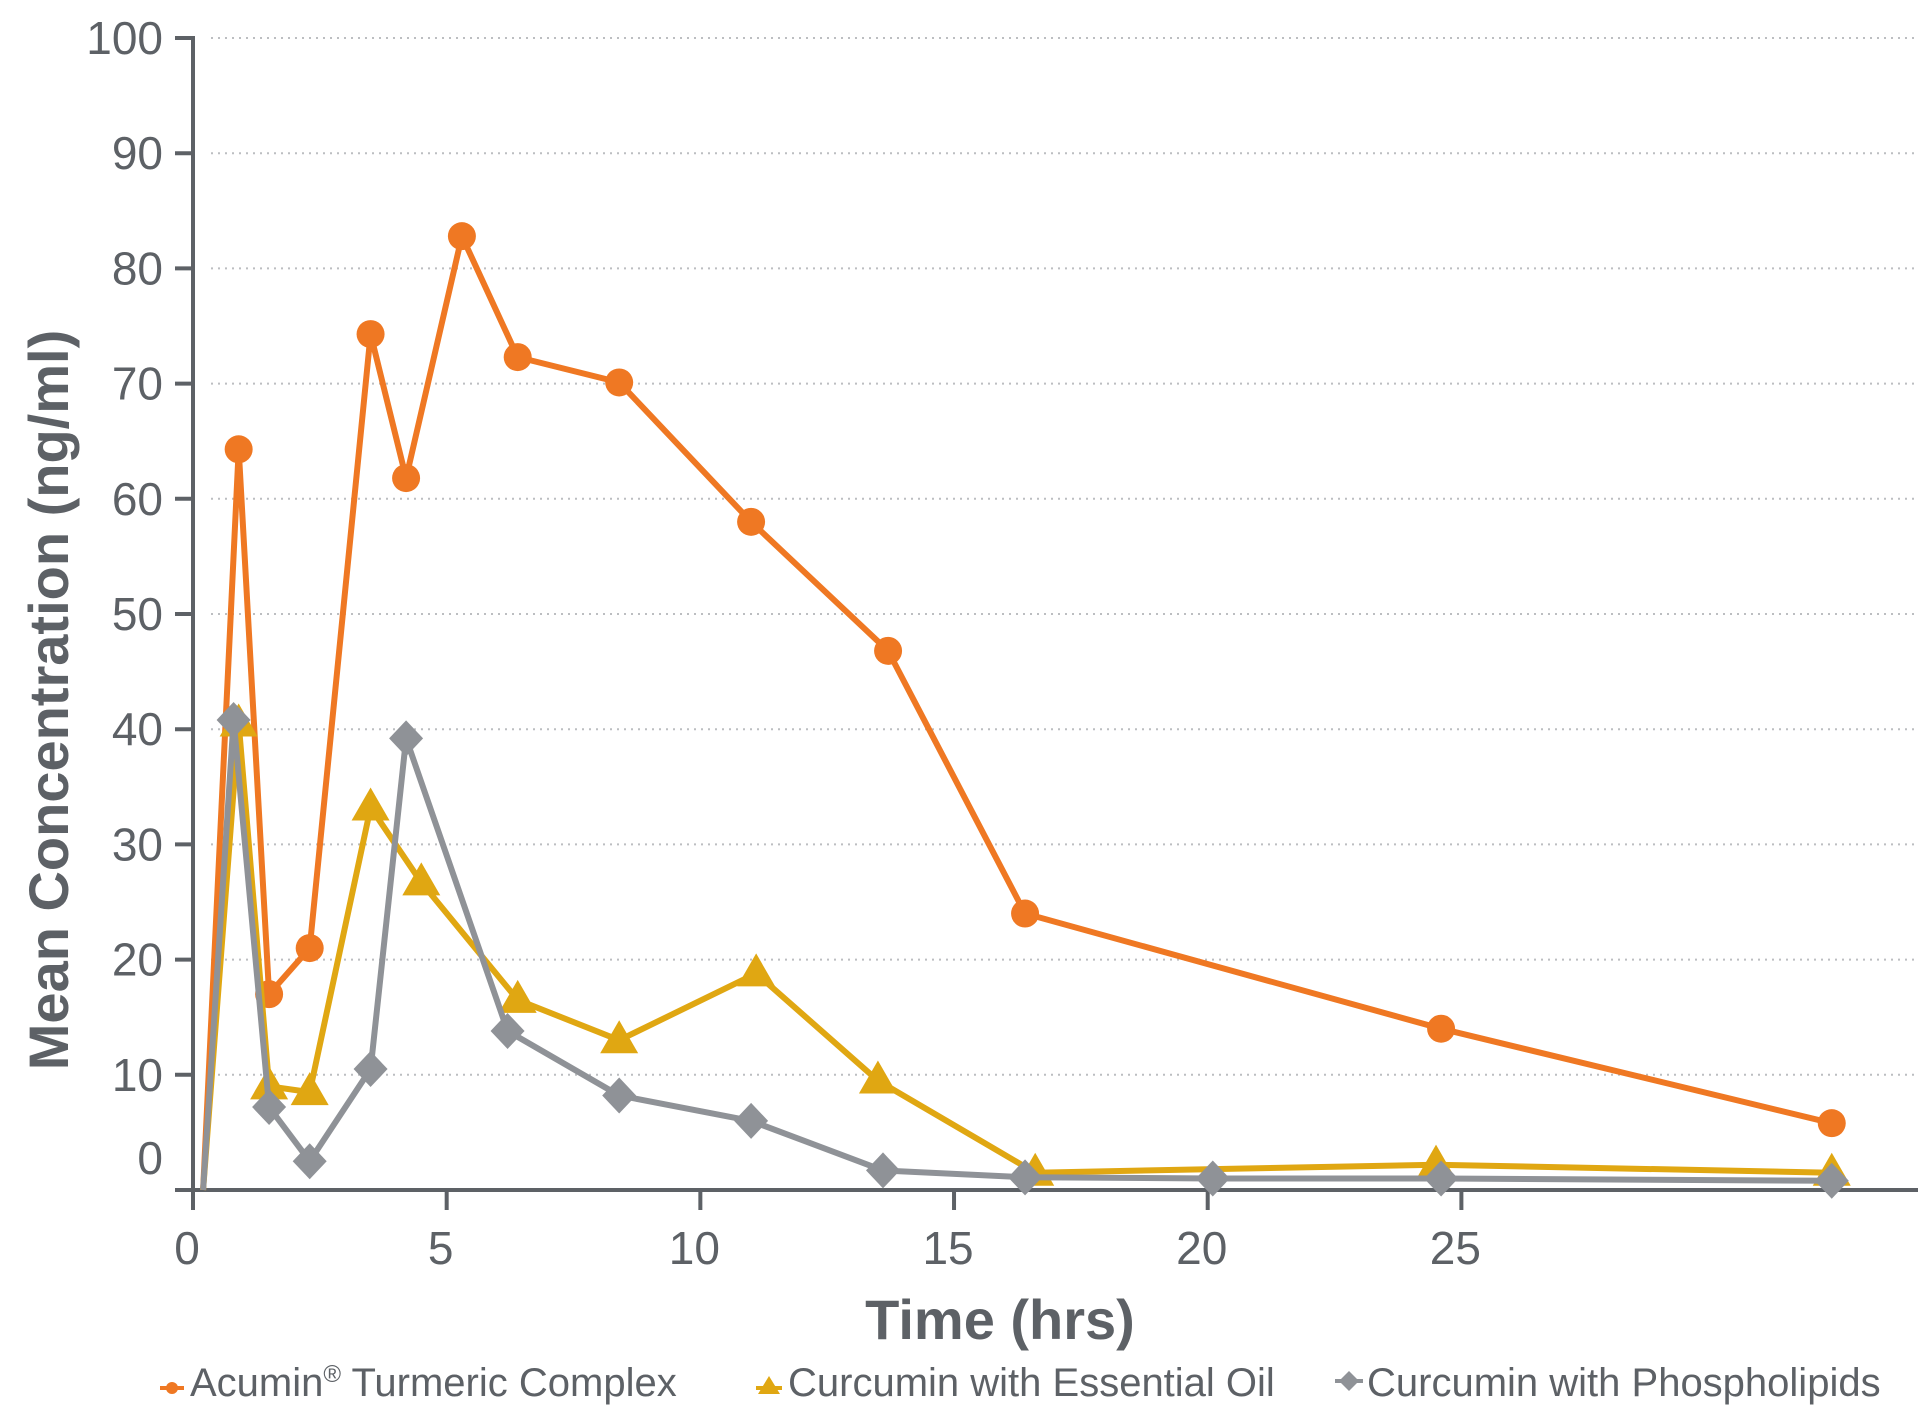  What do you see at coordinates (947, 1248) in the screenshot?
I see `x-tick-label: 15` at bounding box center [947, 1248].